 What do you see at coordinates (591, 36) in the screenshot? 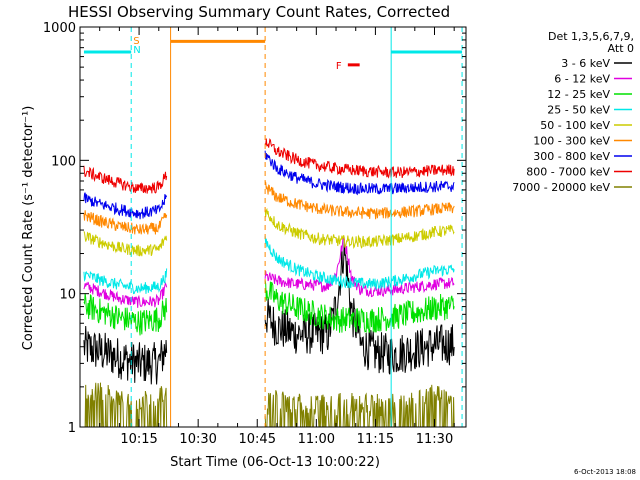
I see `legend-header: Det 1,3,5,6,7,9,` at bounding box center [591, 36].